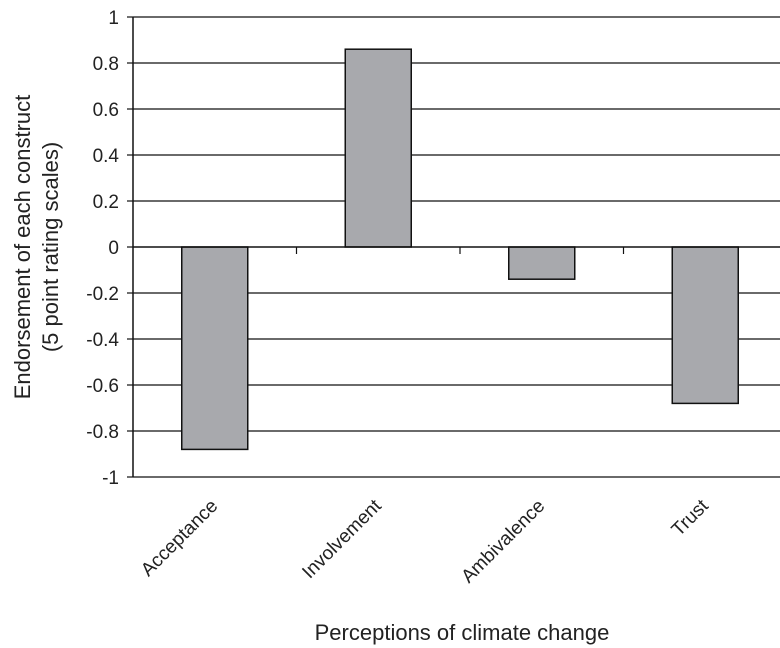  Describe the element at coordinates (113, 18) in the screenshot. I see `y-tick-label: 1` at that location.